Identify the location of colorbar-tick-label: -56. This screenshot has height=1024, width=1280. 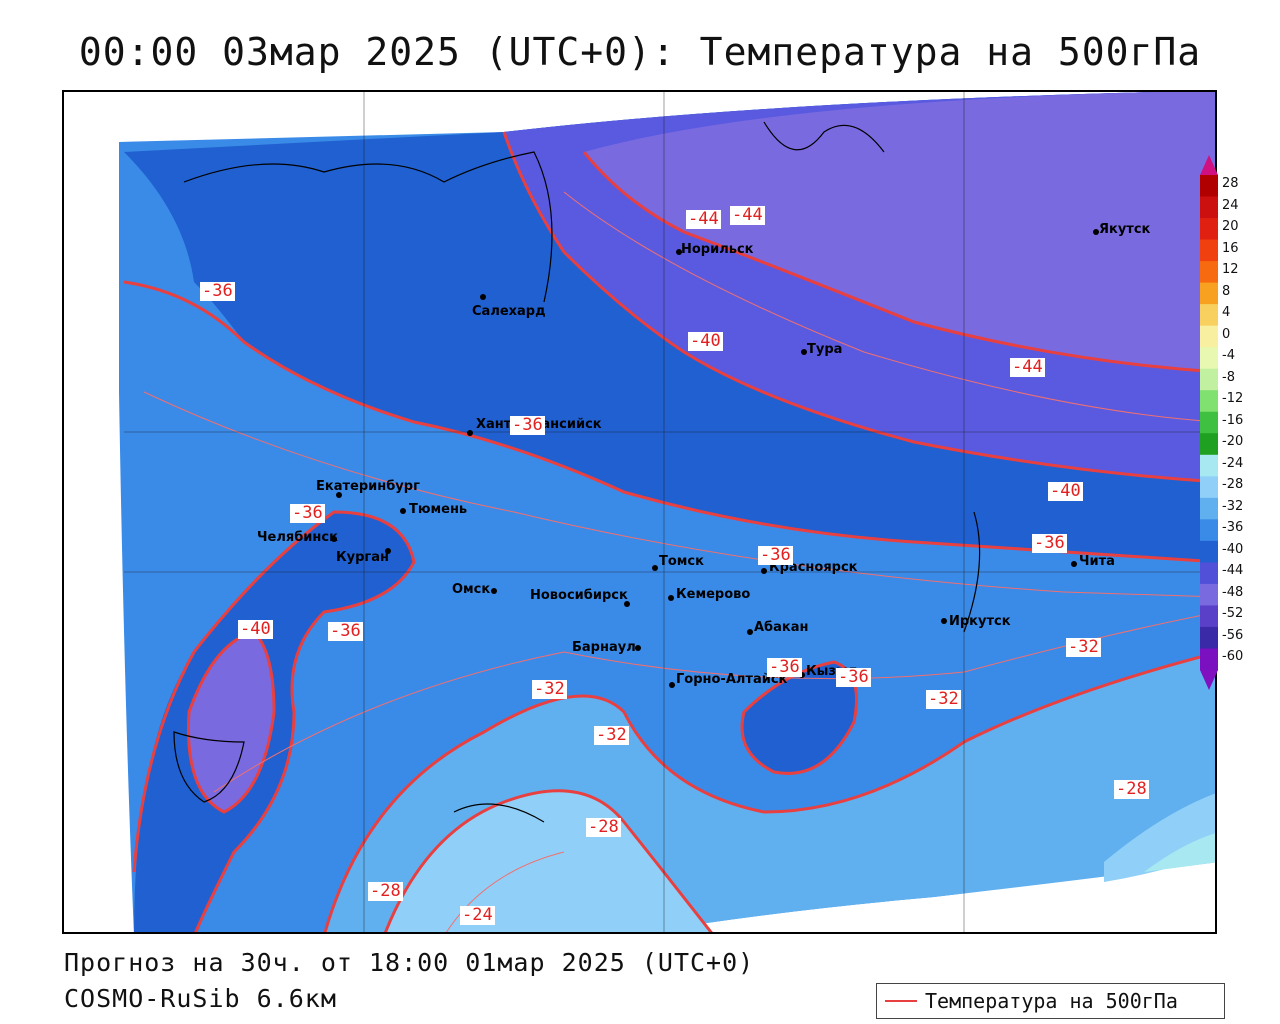
(1233, 635).